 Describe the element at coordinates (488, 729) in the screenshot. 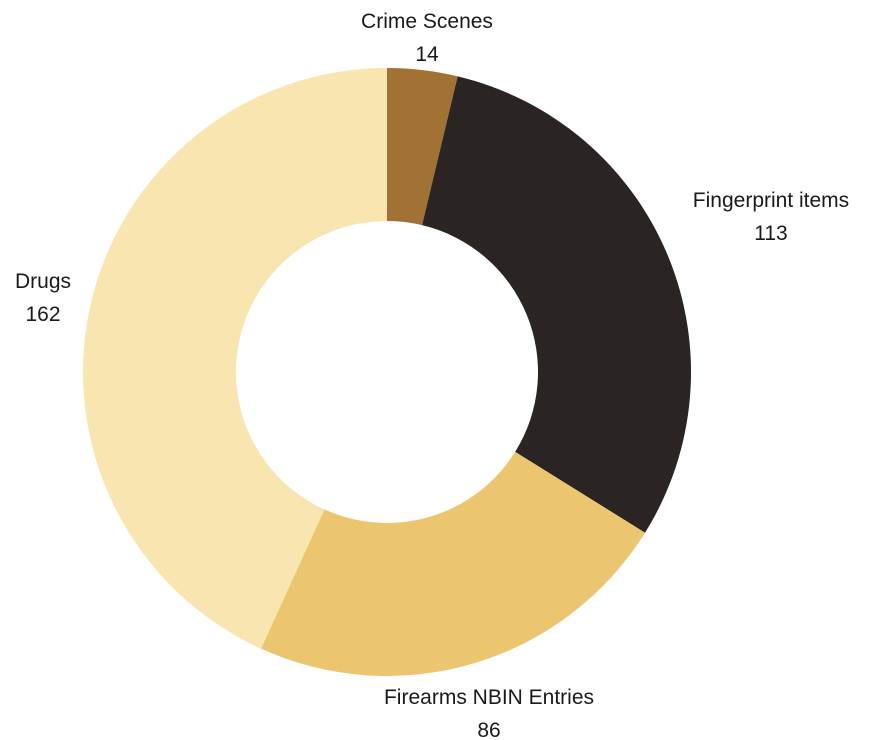

I see `slice-label-value: 86` at that location.